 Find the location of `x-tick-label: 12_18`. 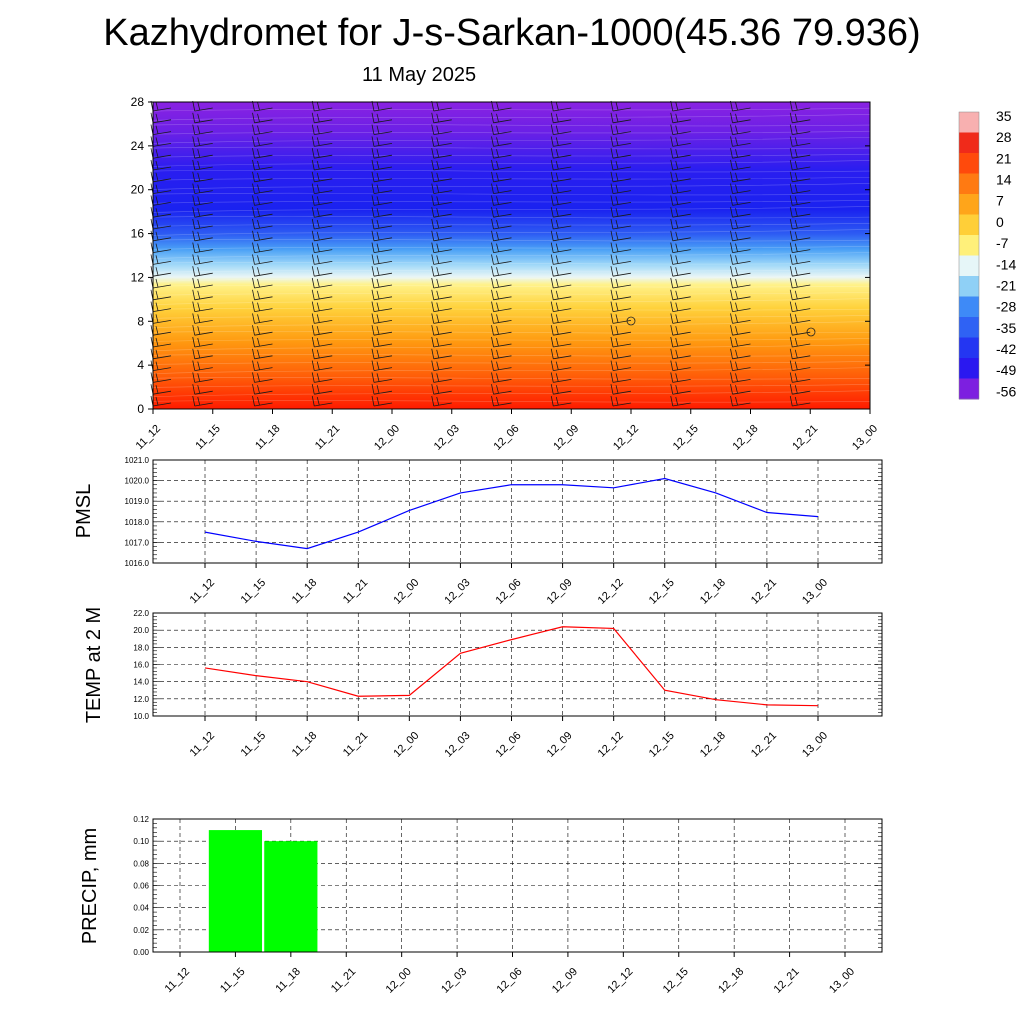

x-tick-label: 12_18 is located at coordinates (731, 981).